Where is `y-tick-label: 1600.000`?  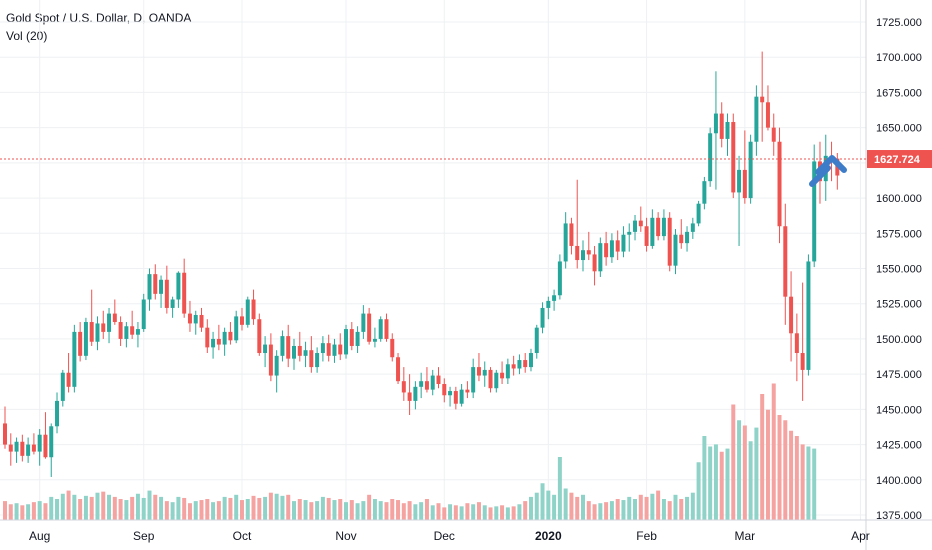 y-tick-label: 1600.000 is located at coordinates (899, 199).